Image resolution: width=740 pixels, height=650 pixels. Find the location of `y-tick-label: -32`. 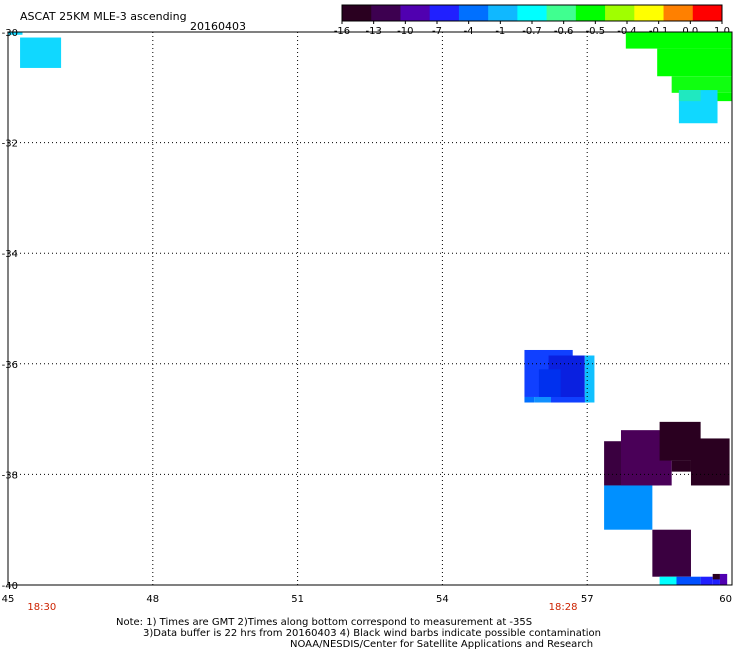

y-tick-label: -32 is located at coordinates (10, 144).